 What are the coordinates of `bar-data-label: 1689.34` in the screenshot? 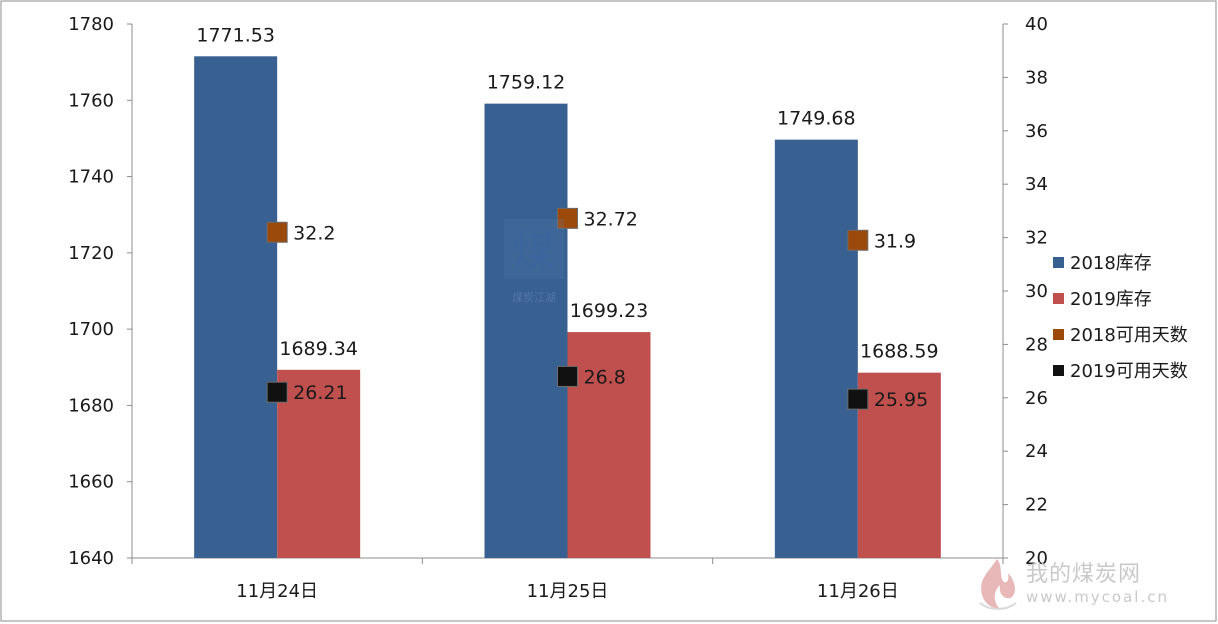 It's located at (318, 349).